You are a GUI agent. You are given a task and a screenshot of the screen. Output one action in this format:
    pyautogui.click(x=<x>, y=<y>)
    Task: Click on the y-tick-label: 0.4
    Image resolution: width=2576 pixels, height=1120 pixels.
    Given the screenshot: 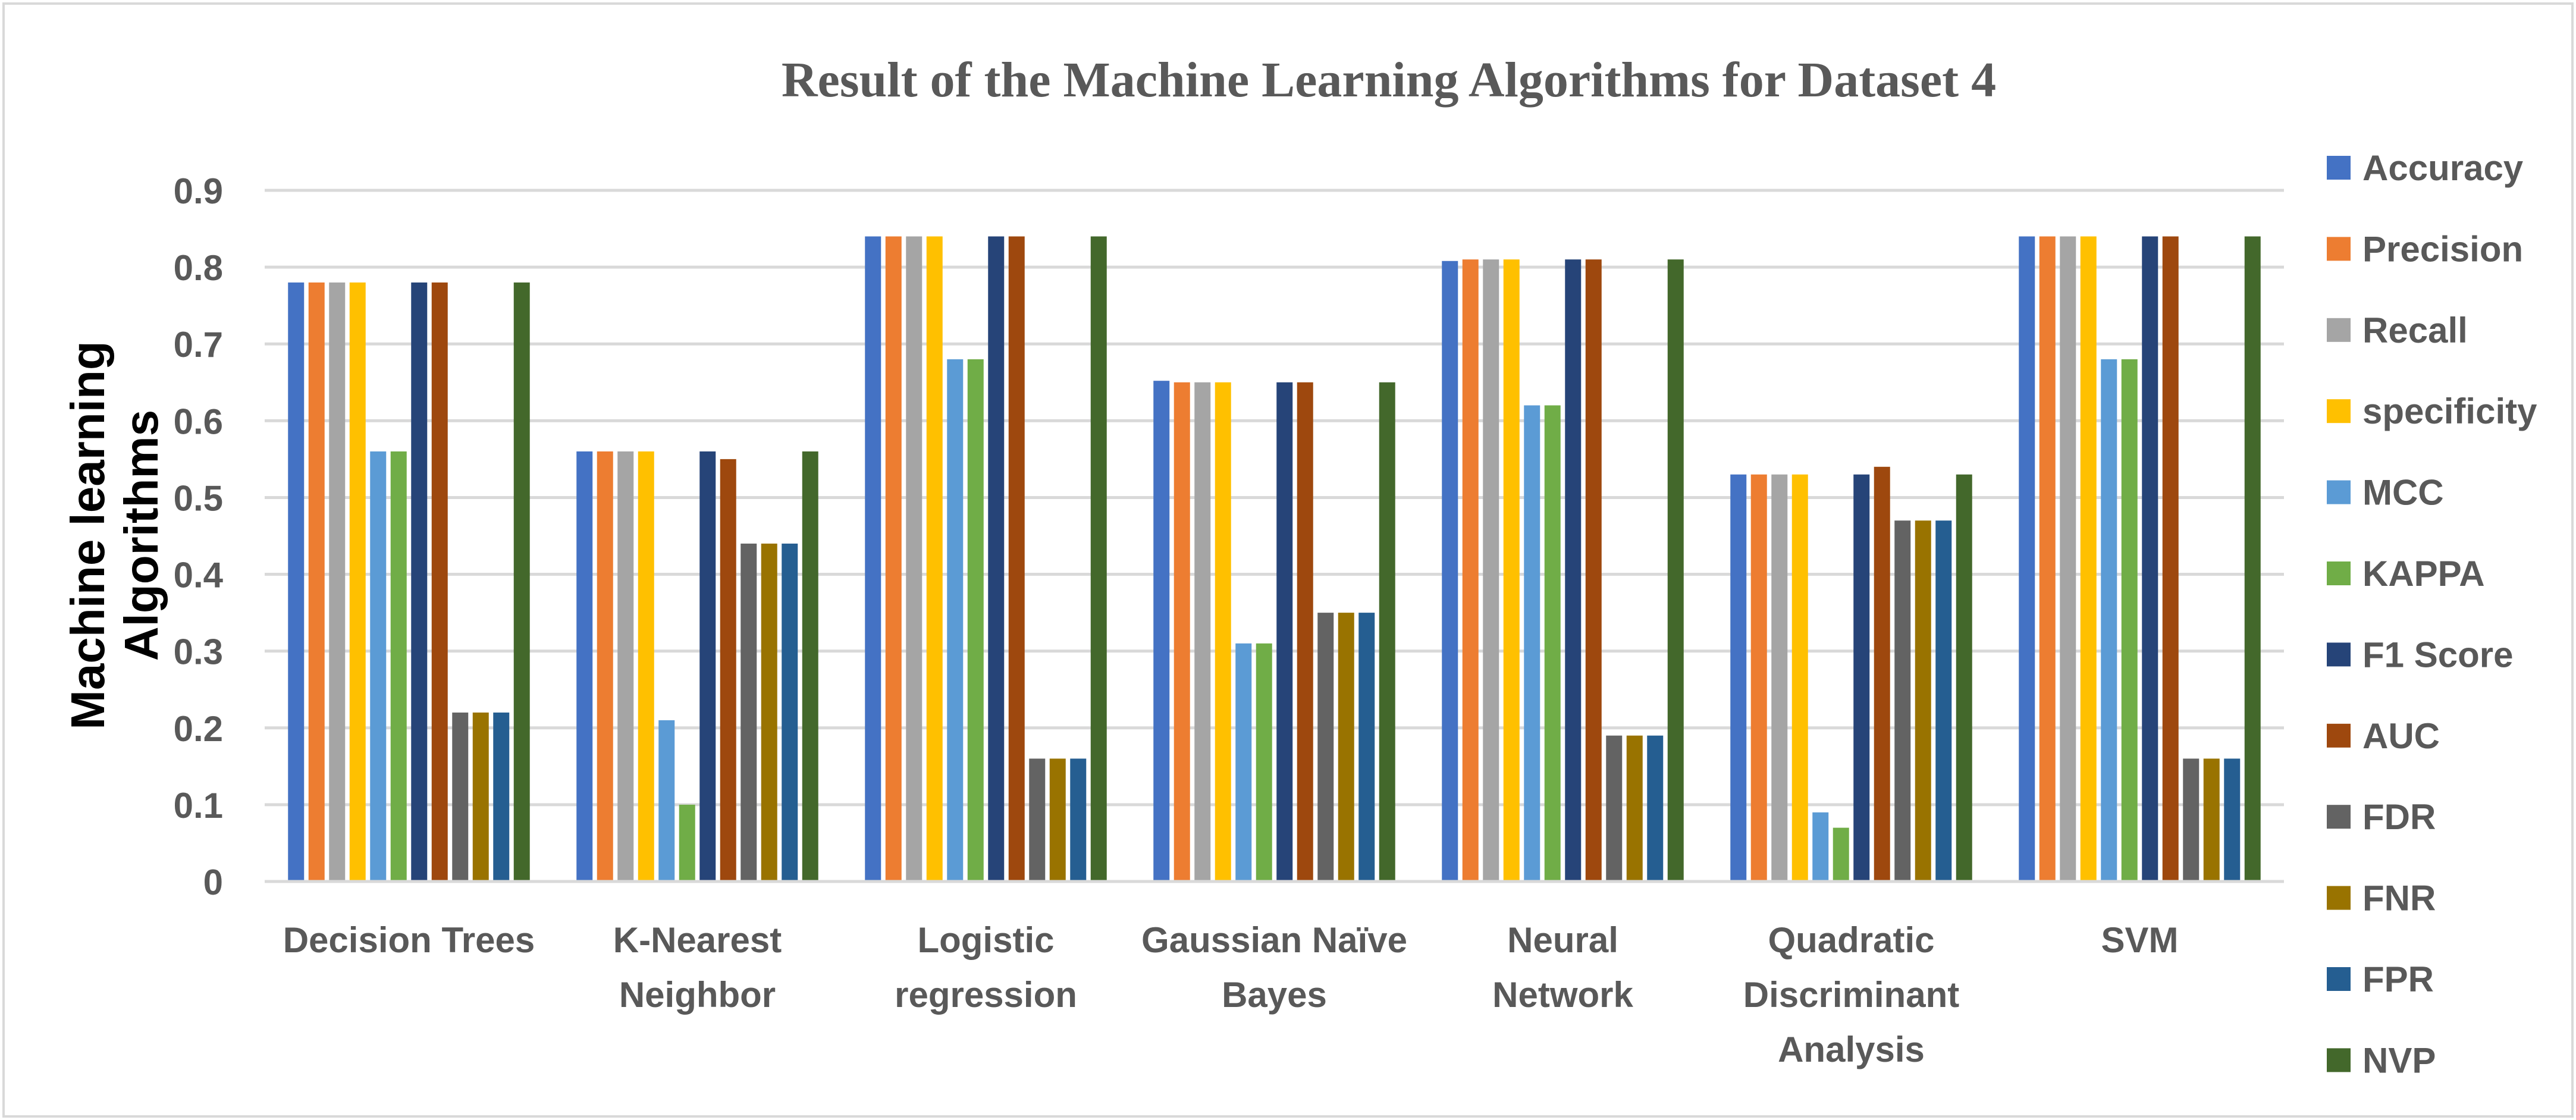 What is the action you would take?
    pyautogui.click(x=199, y=575)
    